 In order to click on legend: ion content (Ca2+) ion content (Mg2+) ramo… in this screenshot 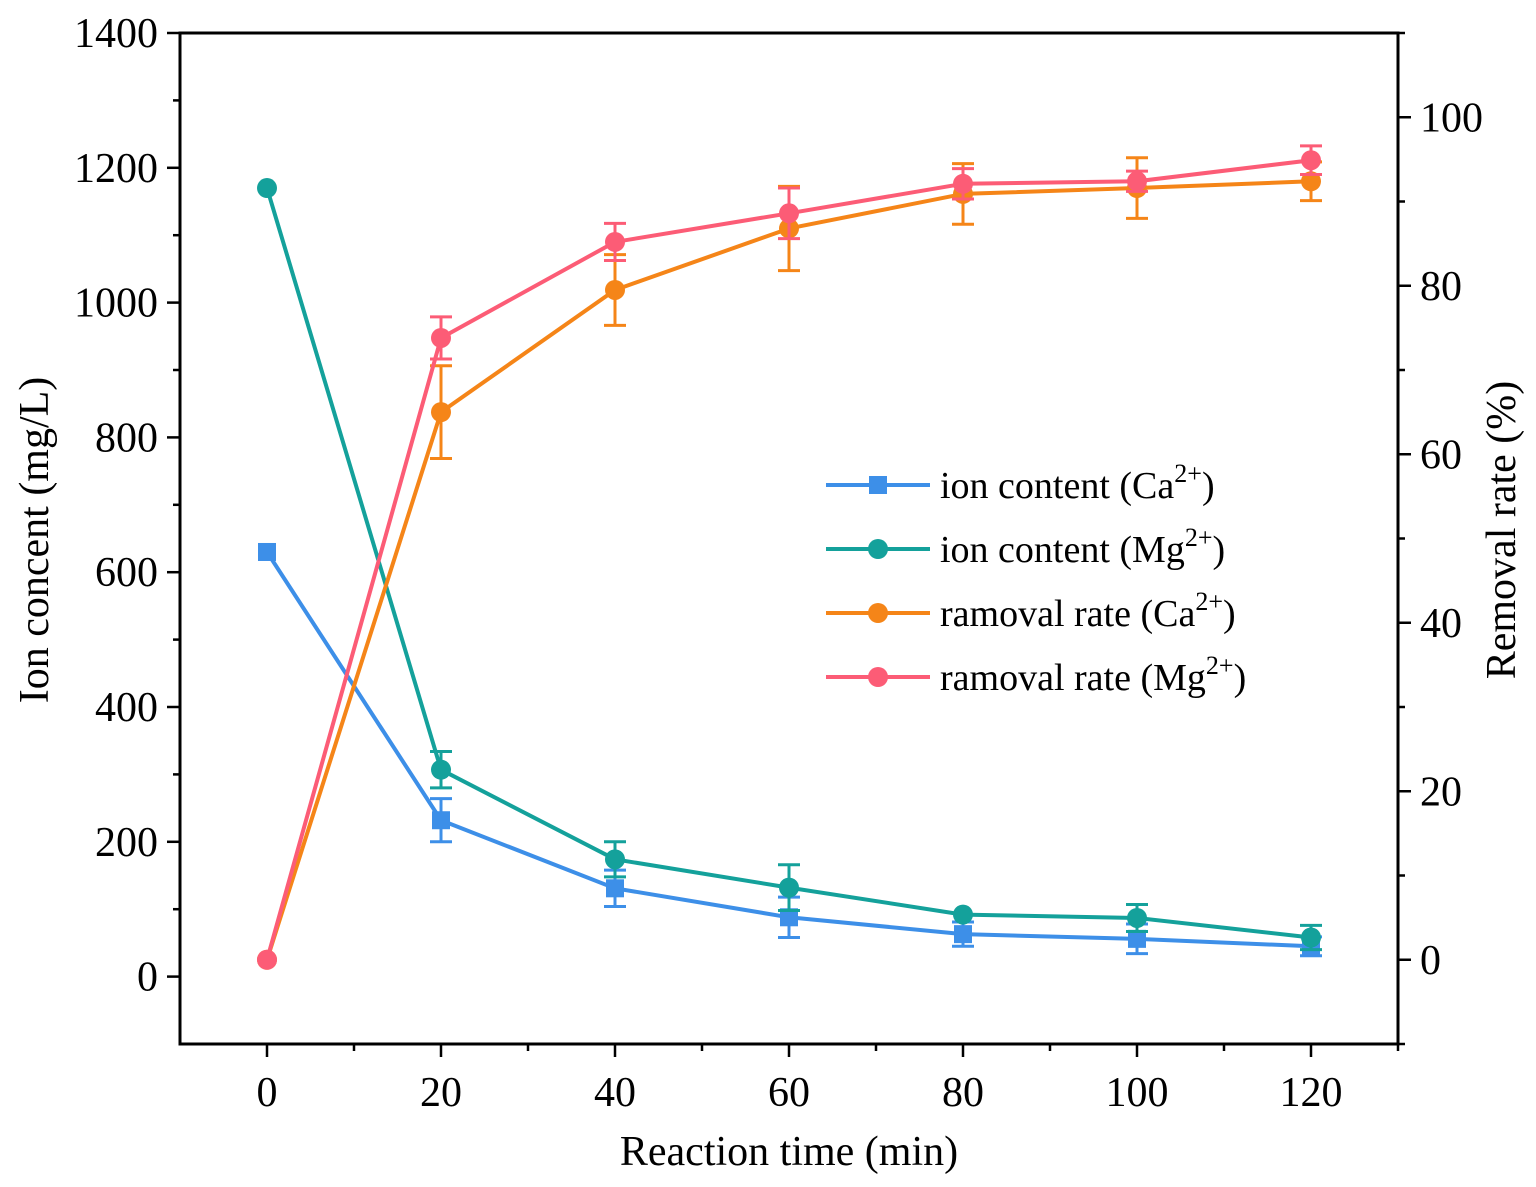, I will do `click(1036, 579)`.